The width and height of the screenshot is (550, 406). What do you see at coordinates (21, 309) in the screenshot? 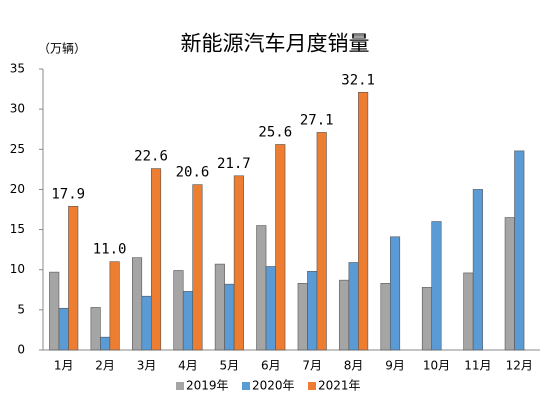
I see `y-tick-label: 5` at bounding box center [21, 309].